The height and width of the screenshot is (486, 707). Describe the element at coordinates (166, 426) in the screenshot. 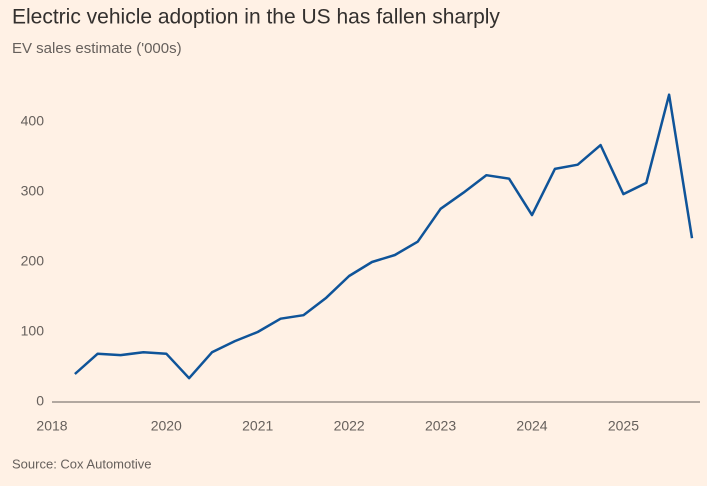

I see `x-tick-label: 2020` at that location.